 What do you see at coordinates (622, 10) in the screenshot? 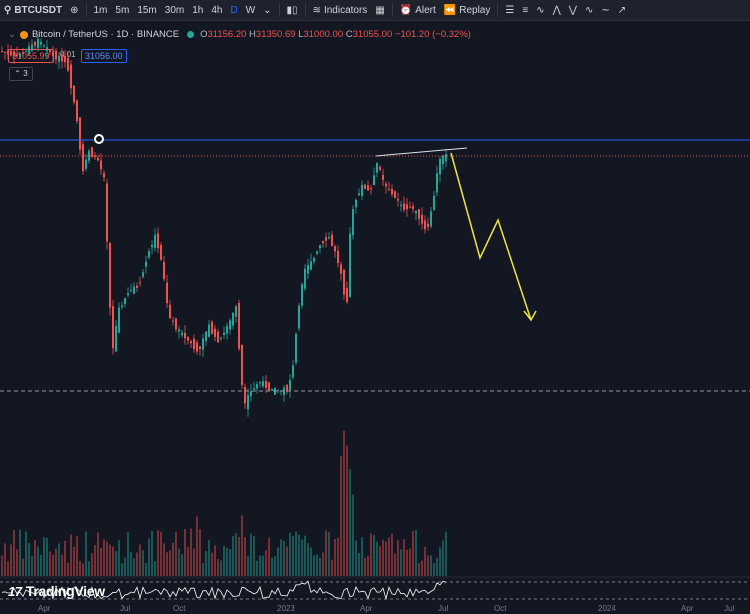
I see `trend-line-tool: ↗` at bounding box center [622, 10].